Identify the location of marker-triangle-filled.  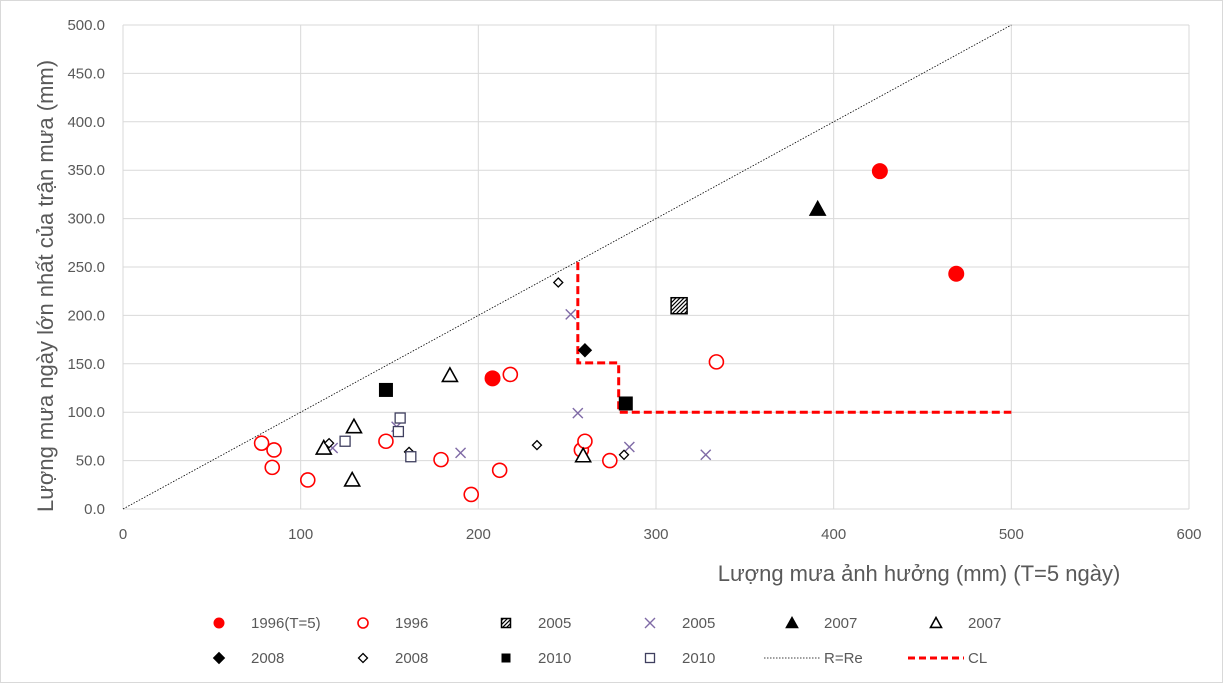
(817, 207).